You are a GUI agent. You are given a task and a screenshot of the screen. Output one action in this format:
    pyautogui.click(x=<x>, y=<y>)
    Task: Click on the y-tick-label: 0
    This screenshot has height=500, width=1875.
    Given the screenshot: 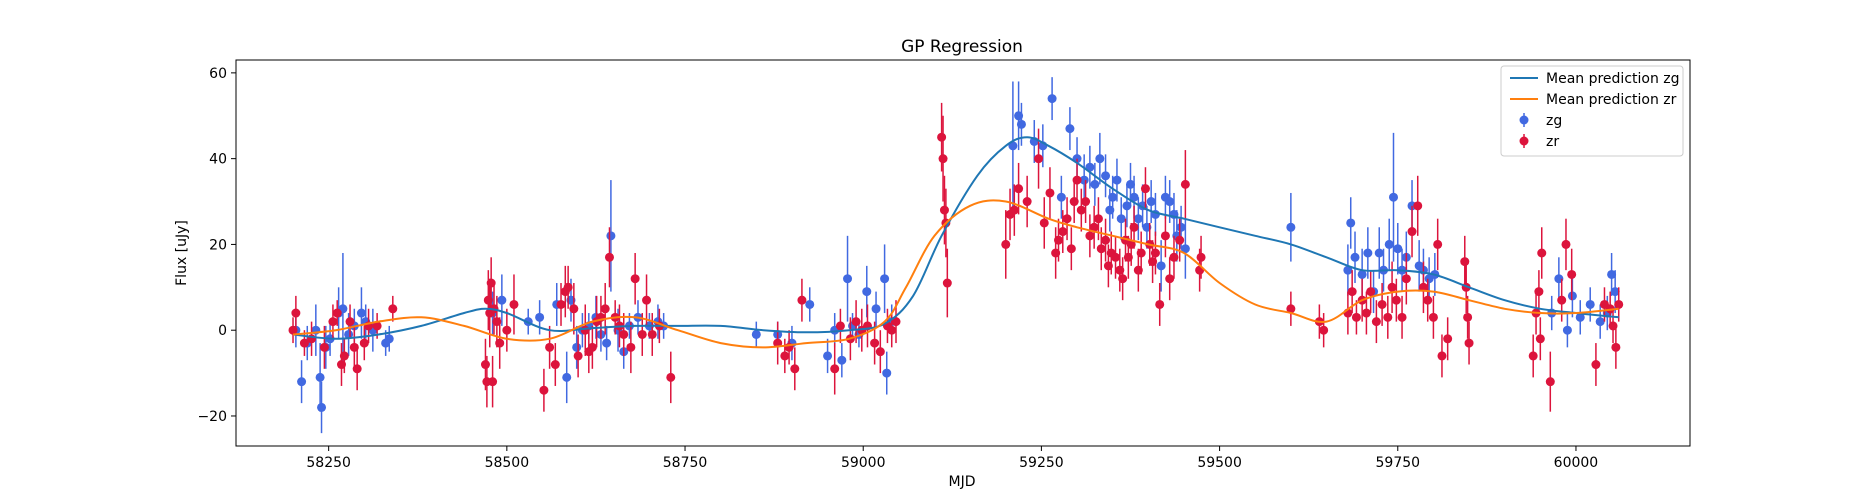 What is the action you would take?
    pyautogui.click(x=222, y=331)
    